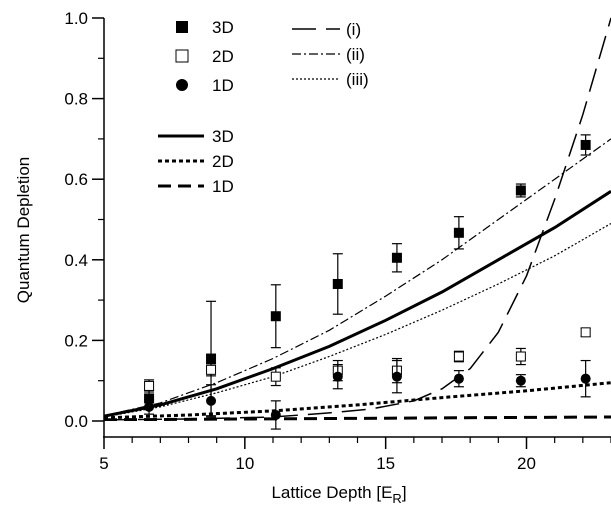 Image resolution: width=611 pixels, height=508 pixels. Describe the element at coordinates (355, 54) in the screenshot. I see `legend-theory-label-1: (ii)` at that location.